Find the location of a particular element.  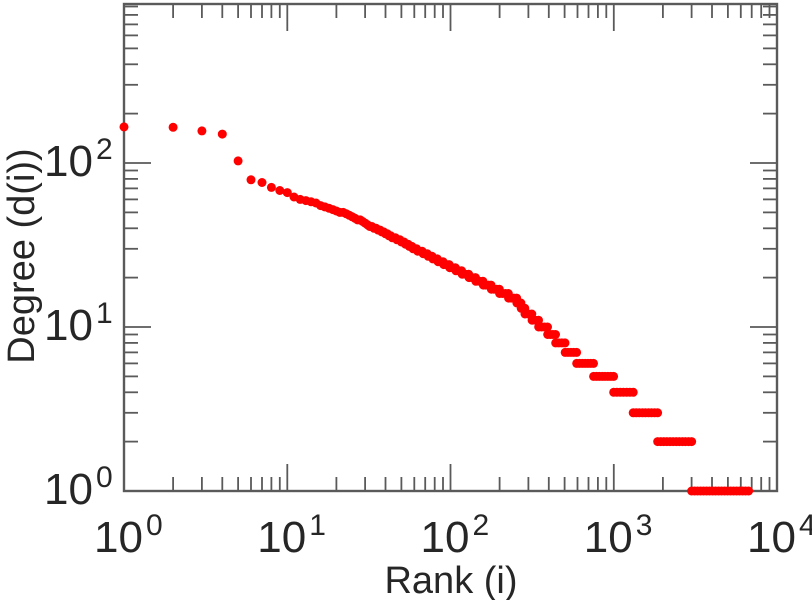

y-tick-label: 10 0 is located at coordinates (78, 487).